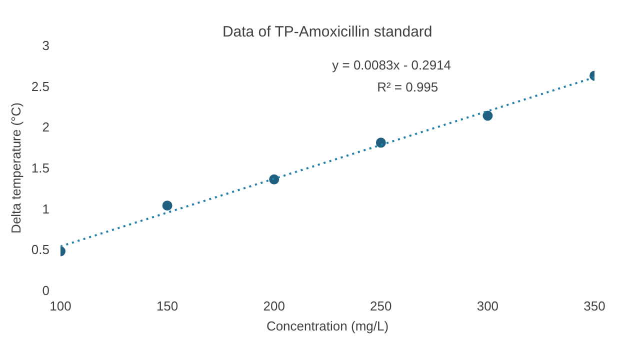  I want to click on x-axis-title: Concentration (mg/L), so click(327, 326).